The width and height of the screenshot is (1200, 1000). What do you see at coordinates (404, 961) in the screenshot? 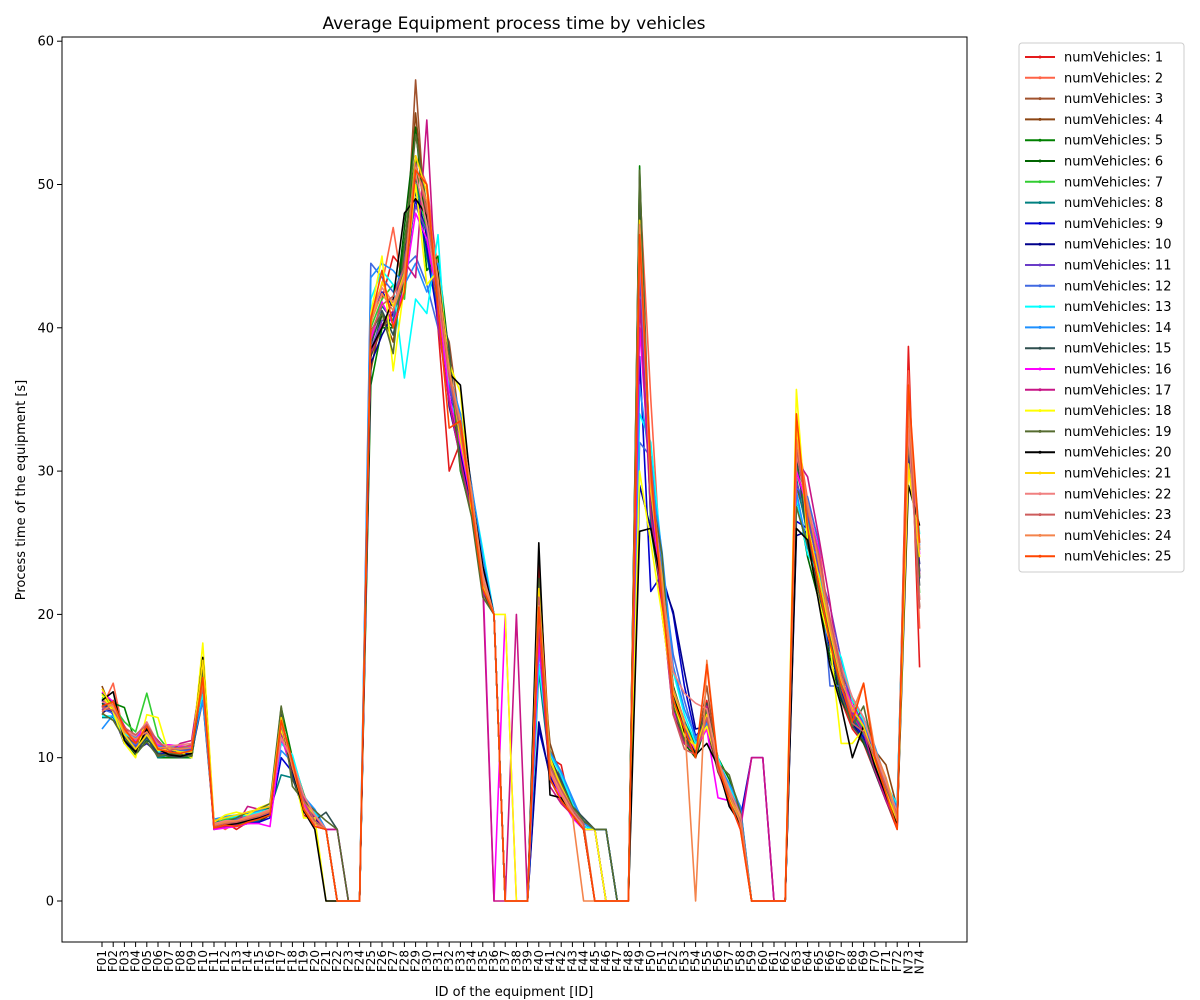
I see `x-tick-label: F28` at bounding box center [404, 961].